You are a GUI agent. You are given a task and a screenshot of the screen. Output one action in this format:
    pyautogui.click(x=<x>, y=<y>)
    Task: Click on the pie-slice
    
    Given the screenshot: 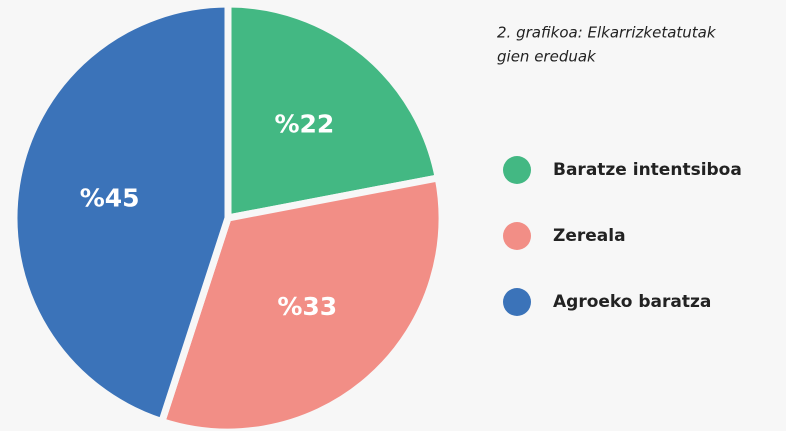 What is the action you would take?
    pyautogui.click(x=333, y=111)
    